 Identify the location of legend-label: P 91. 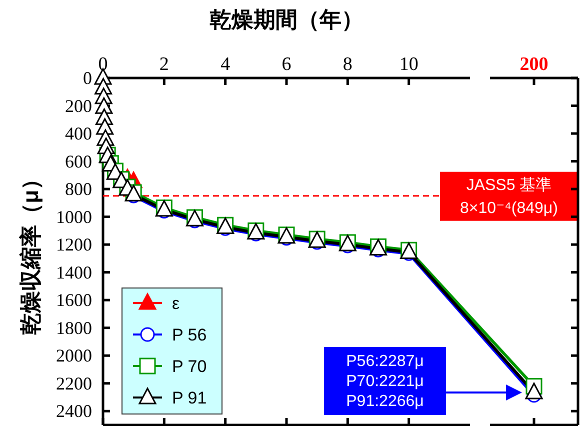
(189, 398).